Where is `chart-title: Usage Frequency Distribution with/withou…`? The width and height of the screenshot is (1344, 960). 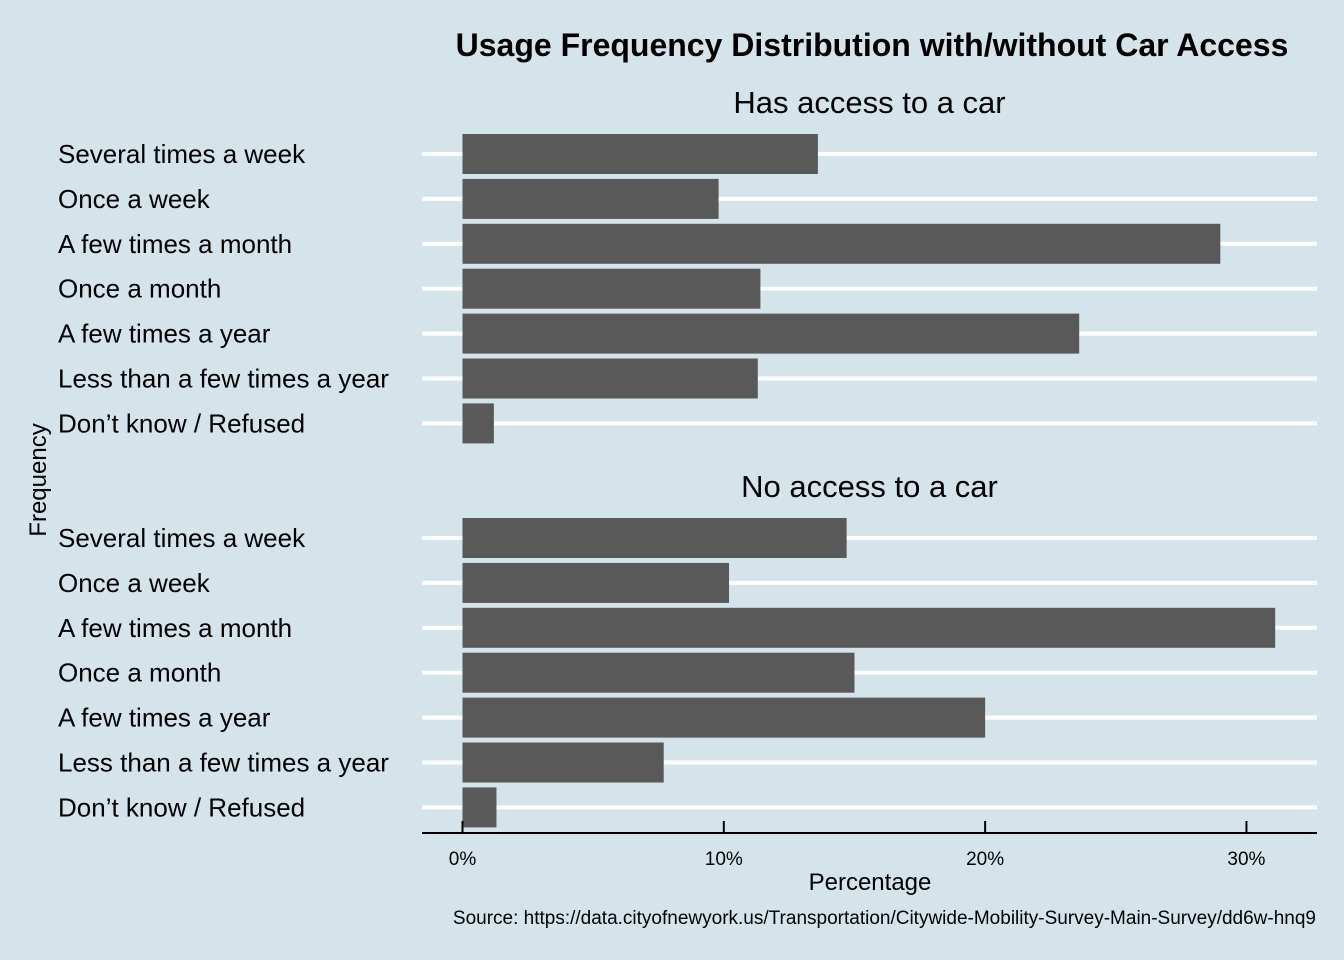 chart-title: Usage Frequency Distribution with/withou… is located at coordinates (872, 45).